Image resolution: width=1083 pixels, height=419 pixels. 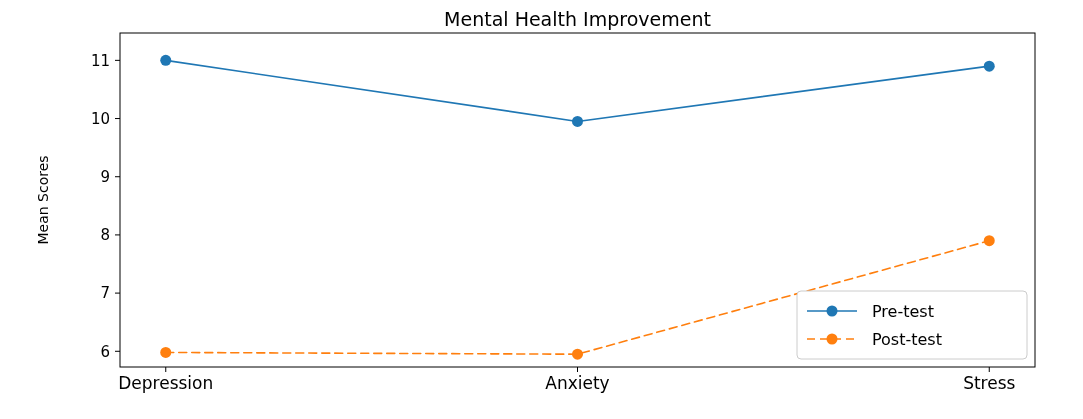 What do you see at coordinates (100, 60) in the screenshot?
I see `y-tick-label: 11` at bounding box center [100, 60].